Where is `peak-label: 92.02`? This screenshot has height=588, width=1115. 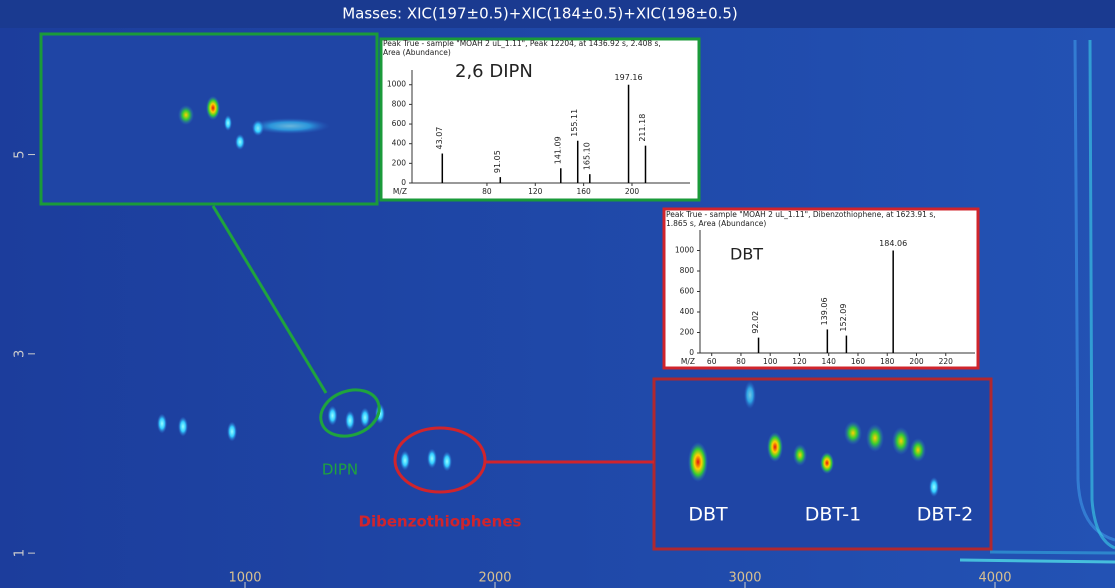
peak-label: 92.02 is located at coordinates (755, 322).